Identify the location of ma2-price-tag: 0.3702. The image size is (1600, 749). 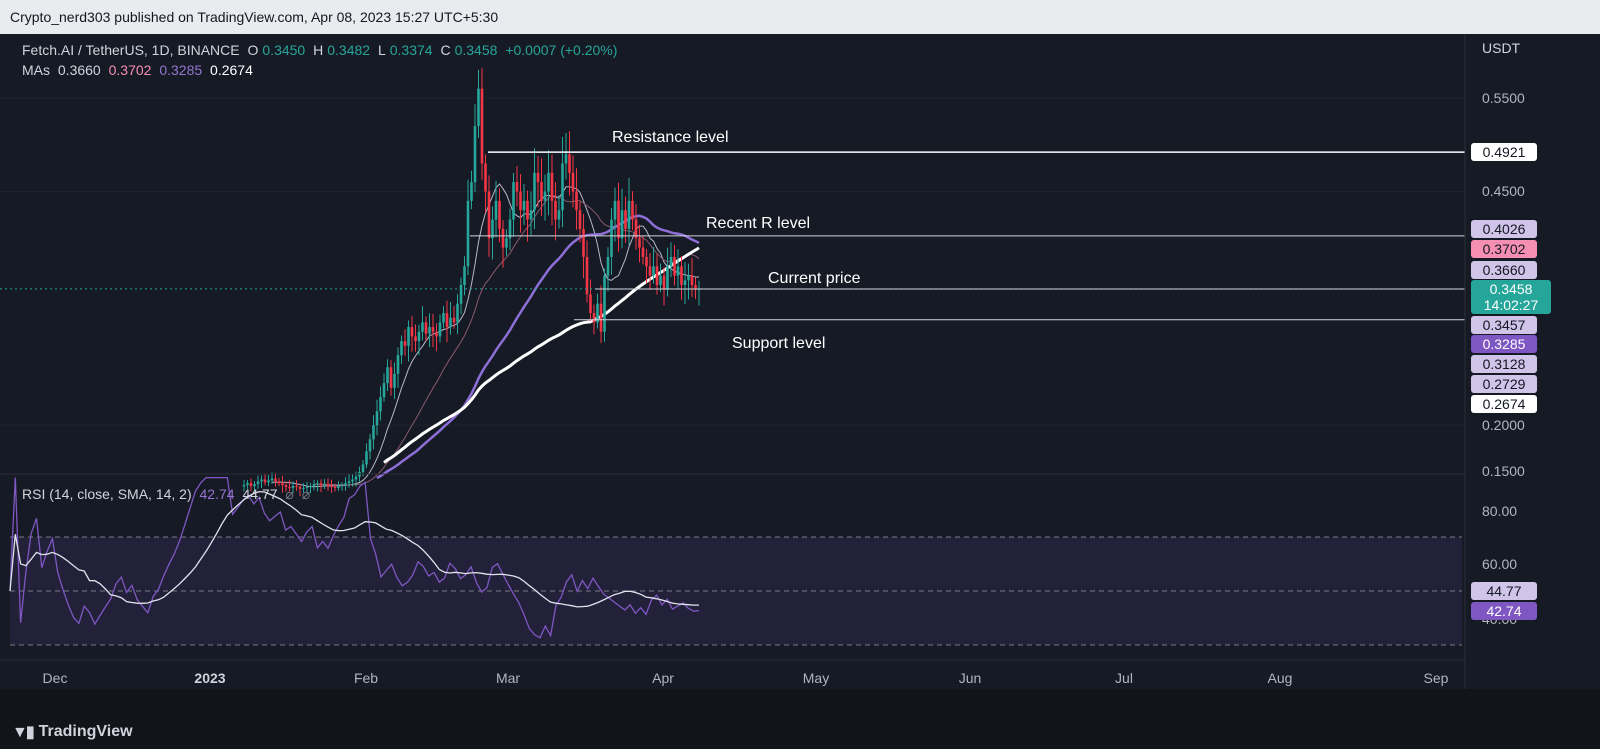
(1504, 249).